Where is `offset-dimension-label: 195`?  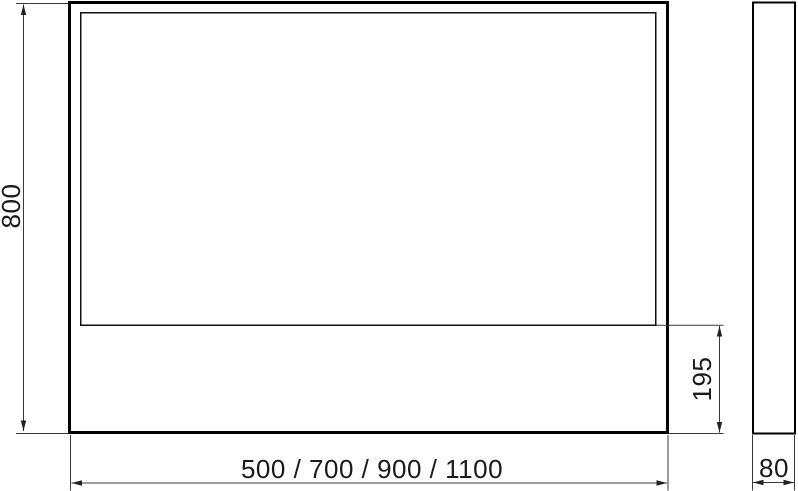 offset-dimension-label: 195 is located at coordinates (702, 379).